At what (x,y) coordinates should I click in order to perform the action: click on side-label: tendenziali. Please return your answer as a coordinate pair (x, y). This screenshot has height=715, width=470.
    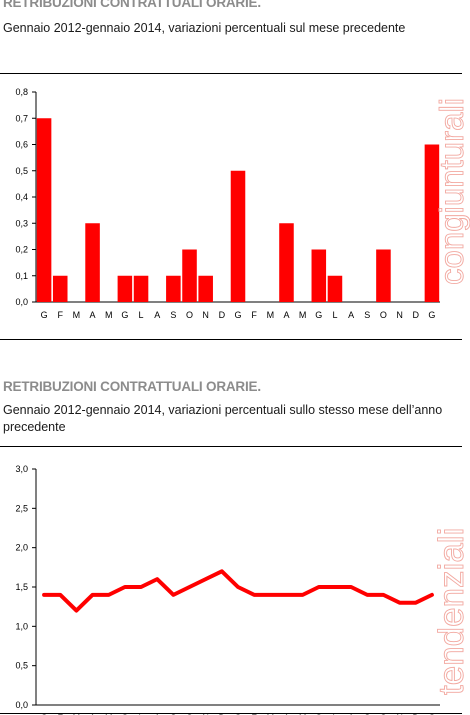
    Looking at the image, I should click on (451, 611).